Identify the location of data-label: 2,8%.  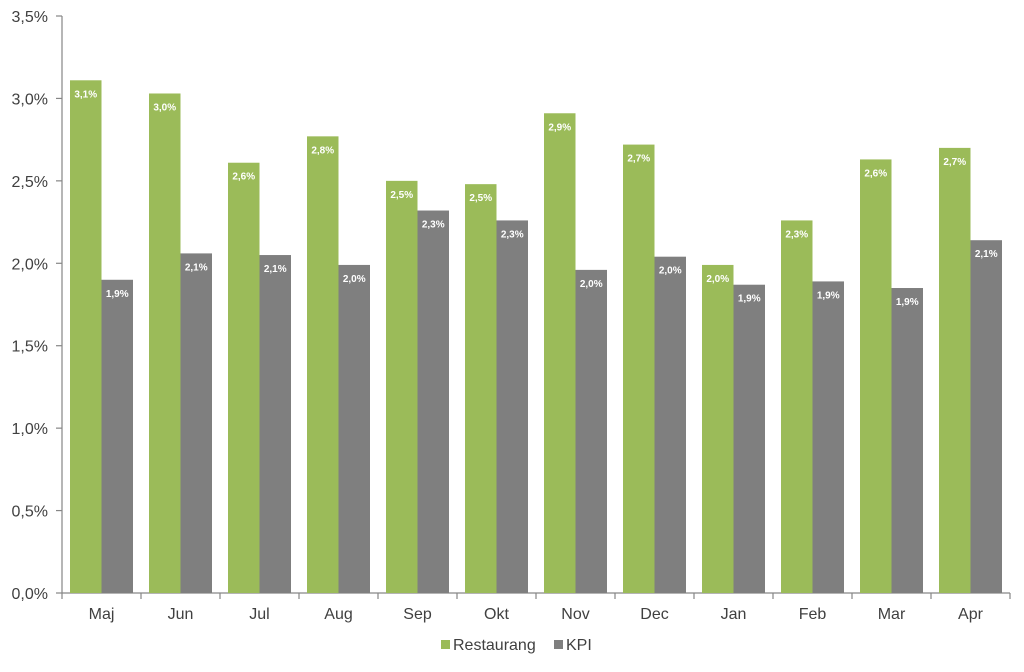
(322, 150).